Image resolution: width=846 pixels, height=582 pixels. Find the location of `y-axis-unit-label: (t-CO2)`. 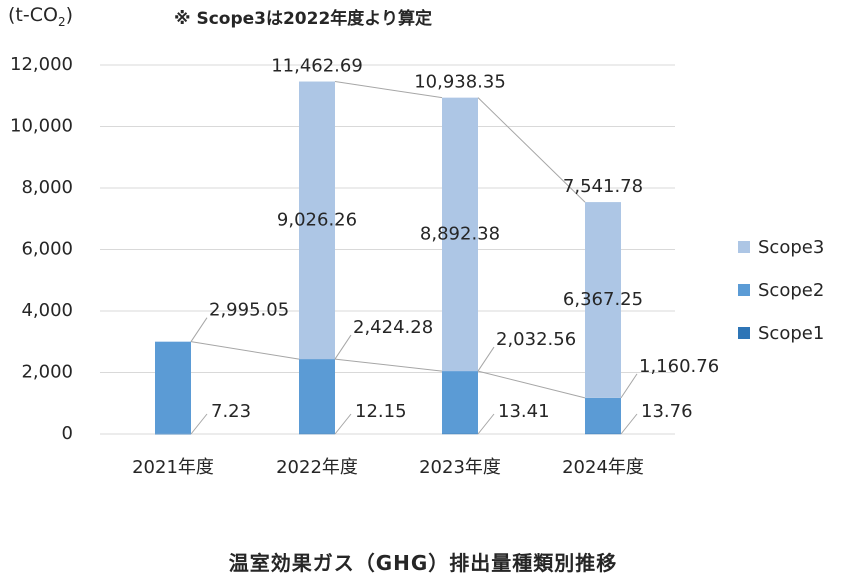

y-axis-unit-label: (t-CO2) is located at coordinates (41, 16).